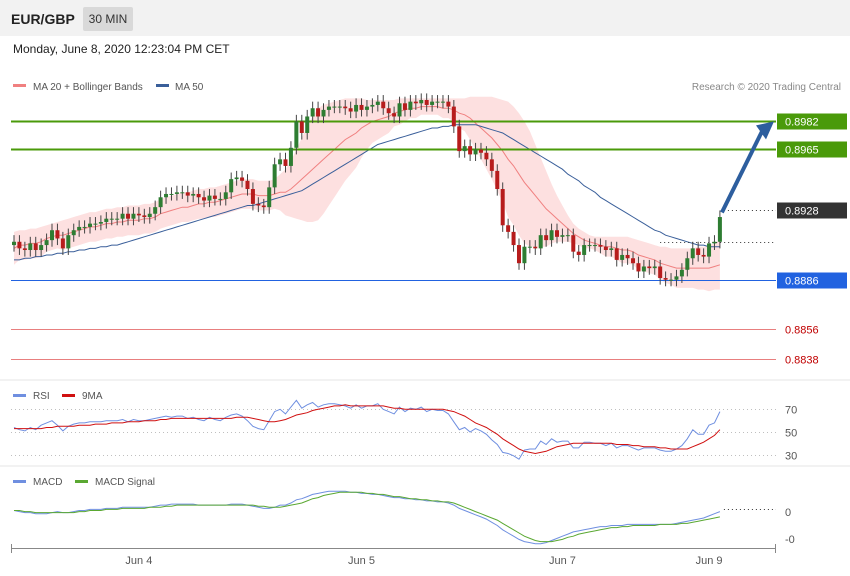 The image size is (850, 576). I want to click on ma50-legend-swatch, so click(162, 85).